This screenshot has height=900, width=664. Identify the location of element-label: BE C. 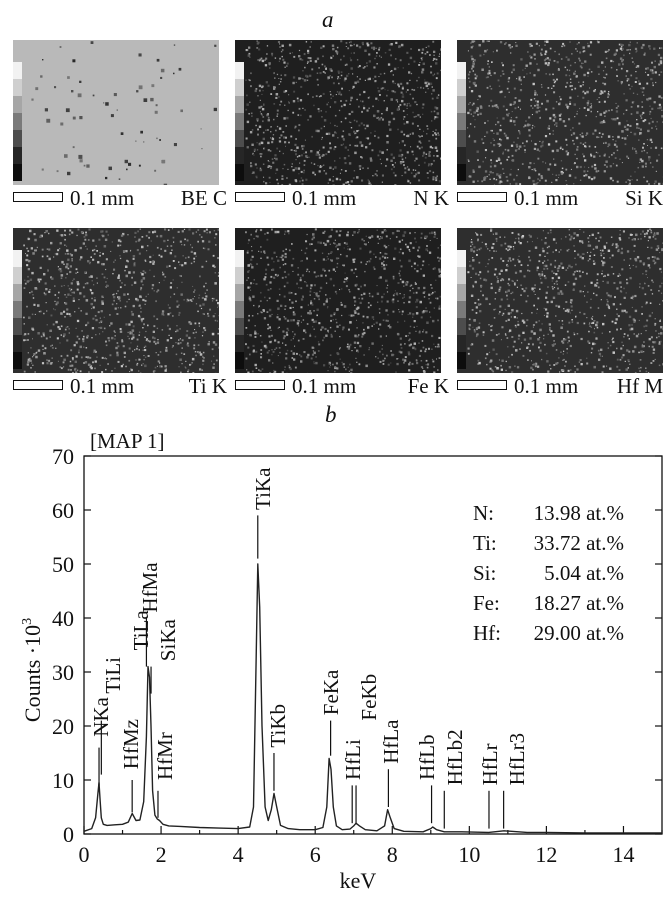
(203, 198).